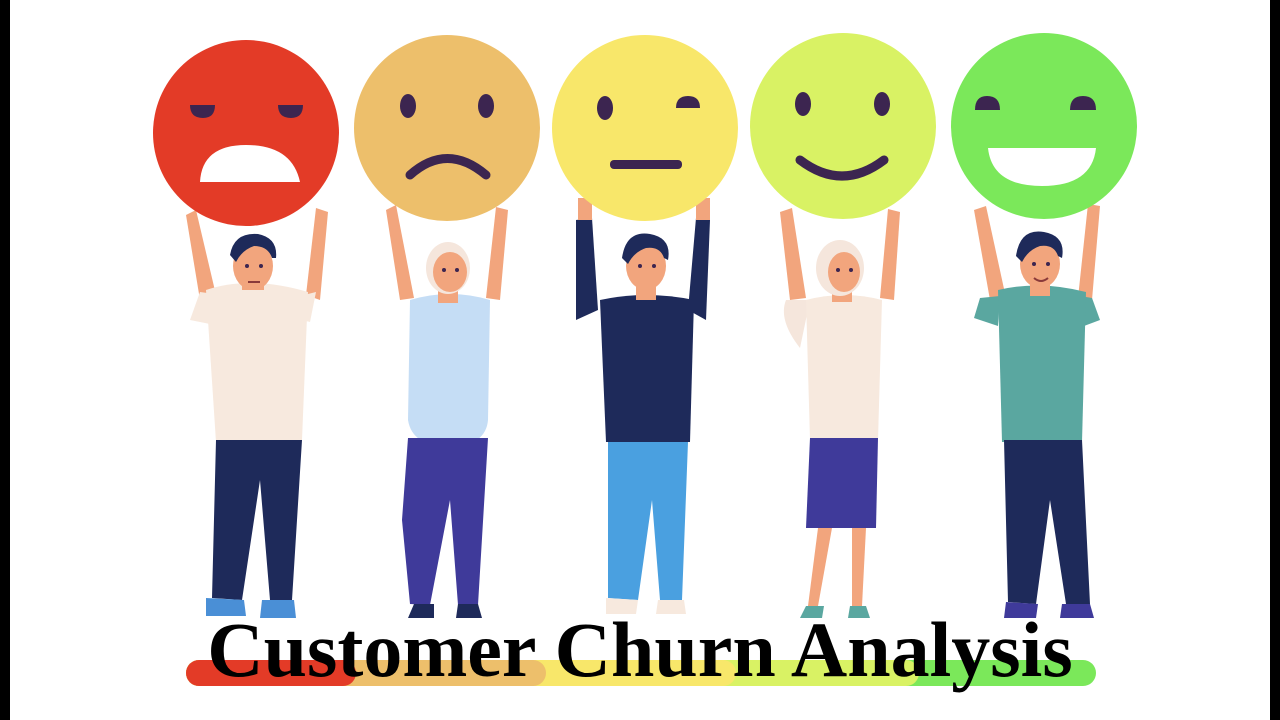 The height and width of the screenshot is (720, 1280). What do you see at coordinates (843, 126) in the screenshot?
I see `smiling-face-icon` at bounding box center [843, 126].